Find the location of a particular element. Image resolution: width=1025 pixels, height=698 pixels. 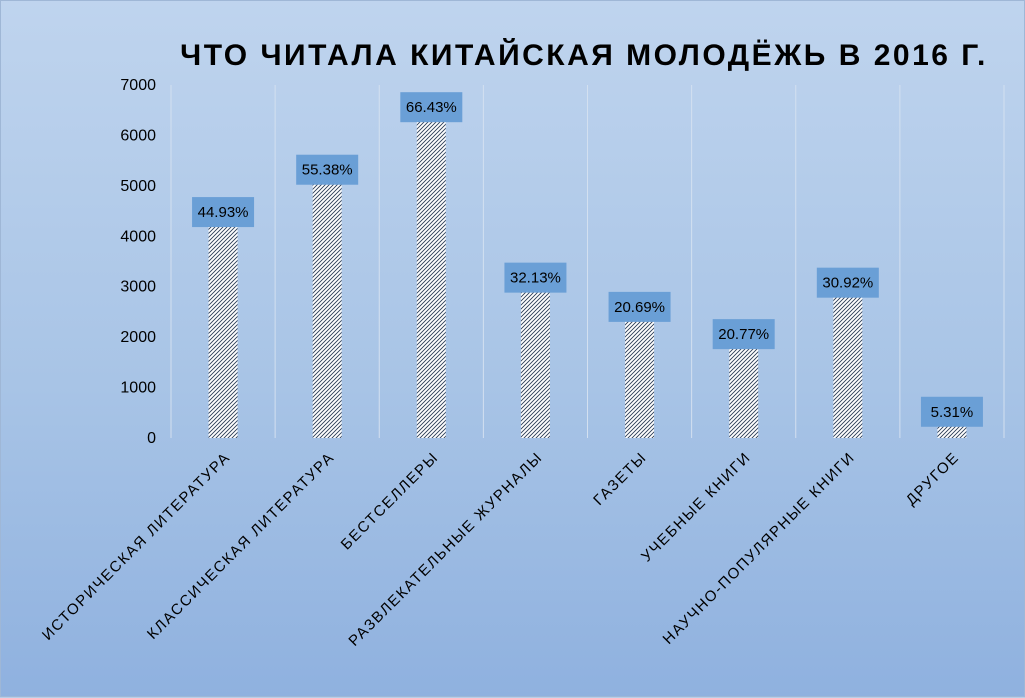

y-tick-label: 0 is located at coordinates (151, 438).